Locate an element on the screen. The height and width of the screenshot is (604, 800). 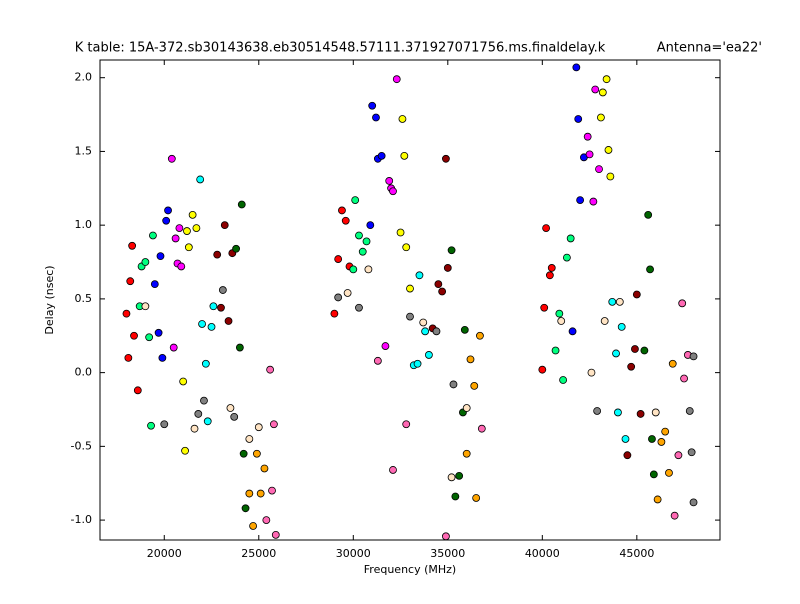
y-tick-label: 1.0 is located at coordinates (84, 224).